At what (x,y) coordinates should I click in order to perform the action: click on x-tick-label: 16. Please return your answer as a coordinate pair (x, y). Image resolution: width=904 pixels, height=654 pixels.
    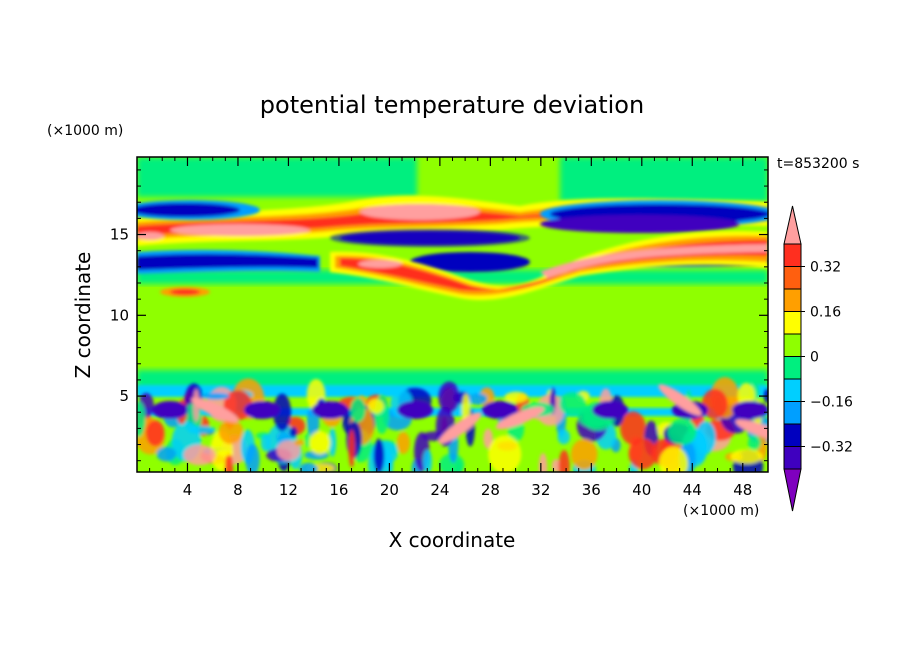
    Looking at the image, I should click on (338, 490).